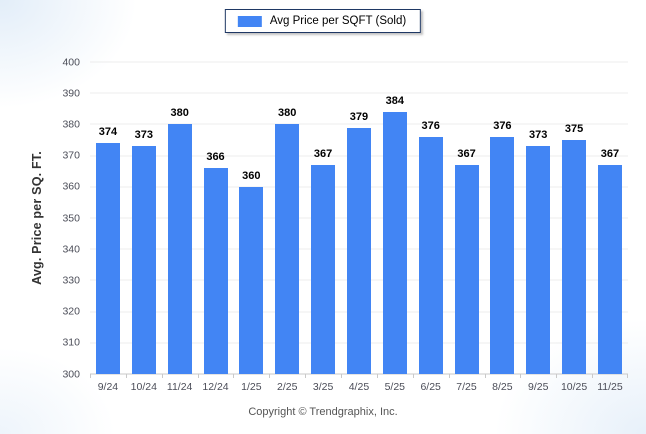 Image resolution: width=646 pixels, height=434 pixels. What do you see at coordinates (143, 387) in the screenshot?
I see `x-tick-label: 10/24` at bounding box center [143, 387].